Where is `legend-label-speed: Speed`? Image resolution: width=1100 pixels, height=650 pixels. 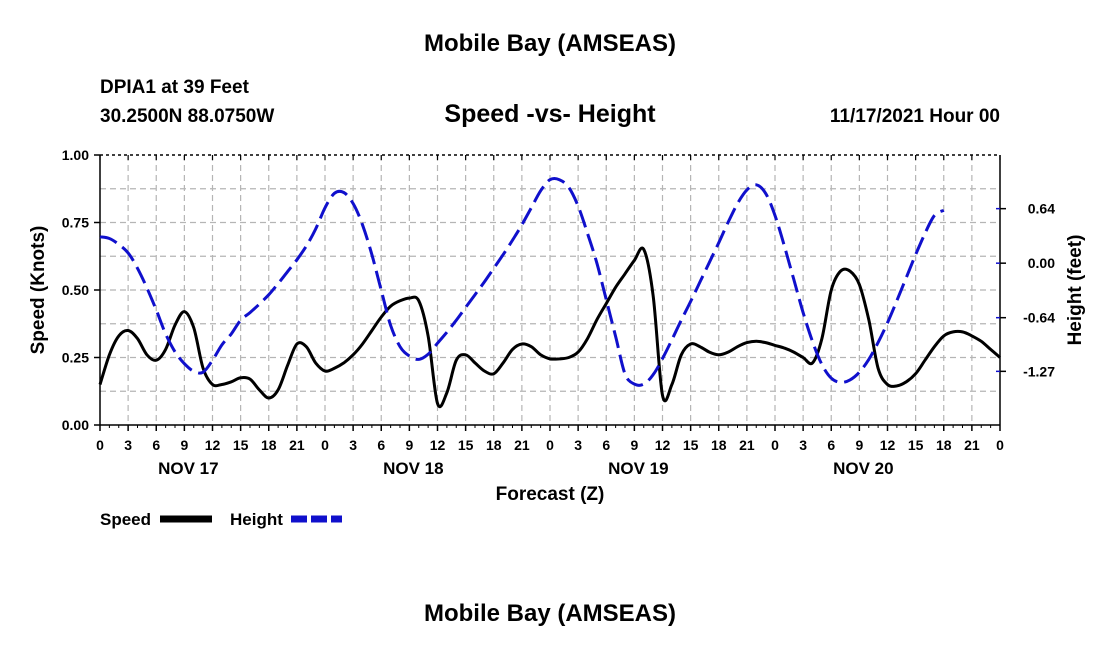 legend-label-speed: Speed is located at coordinates (125, 519).